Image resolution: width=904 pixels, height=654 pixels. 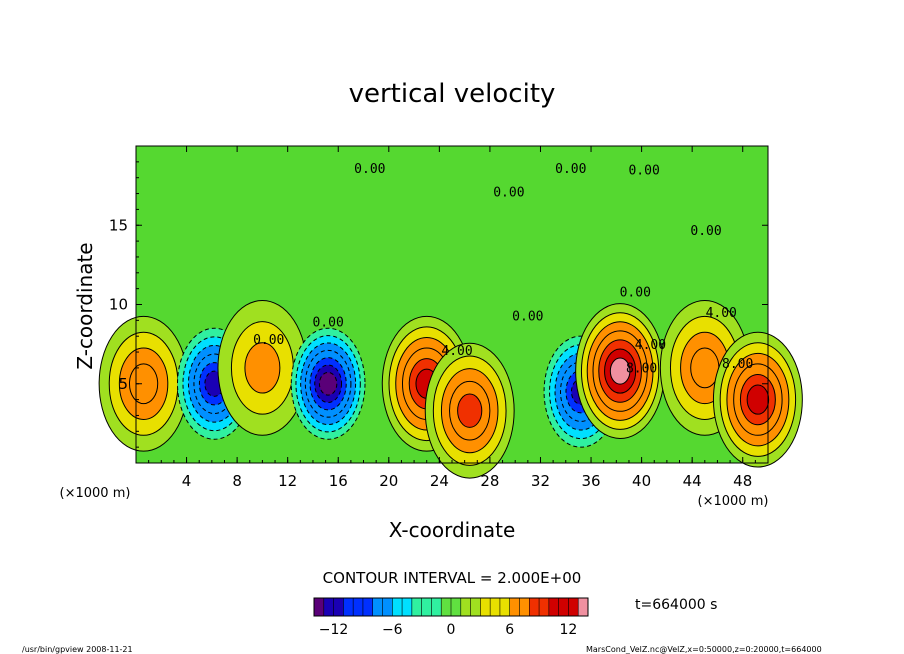 I want to click on colorbar-ticks: −12 −6 0 6 12, so click(x=448, y=630).